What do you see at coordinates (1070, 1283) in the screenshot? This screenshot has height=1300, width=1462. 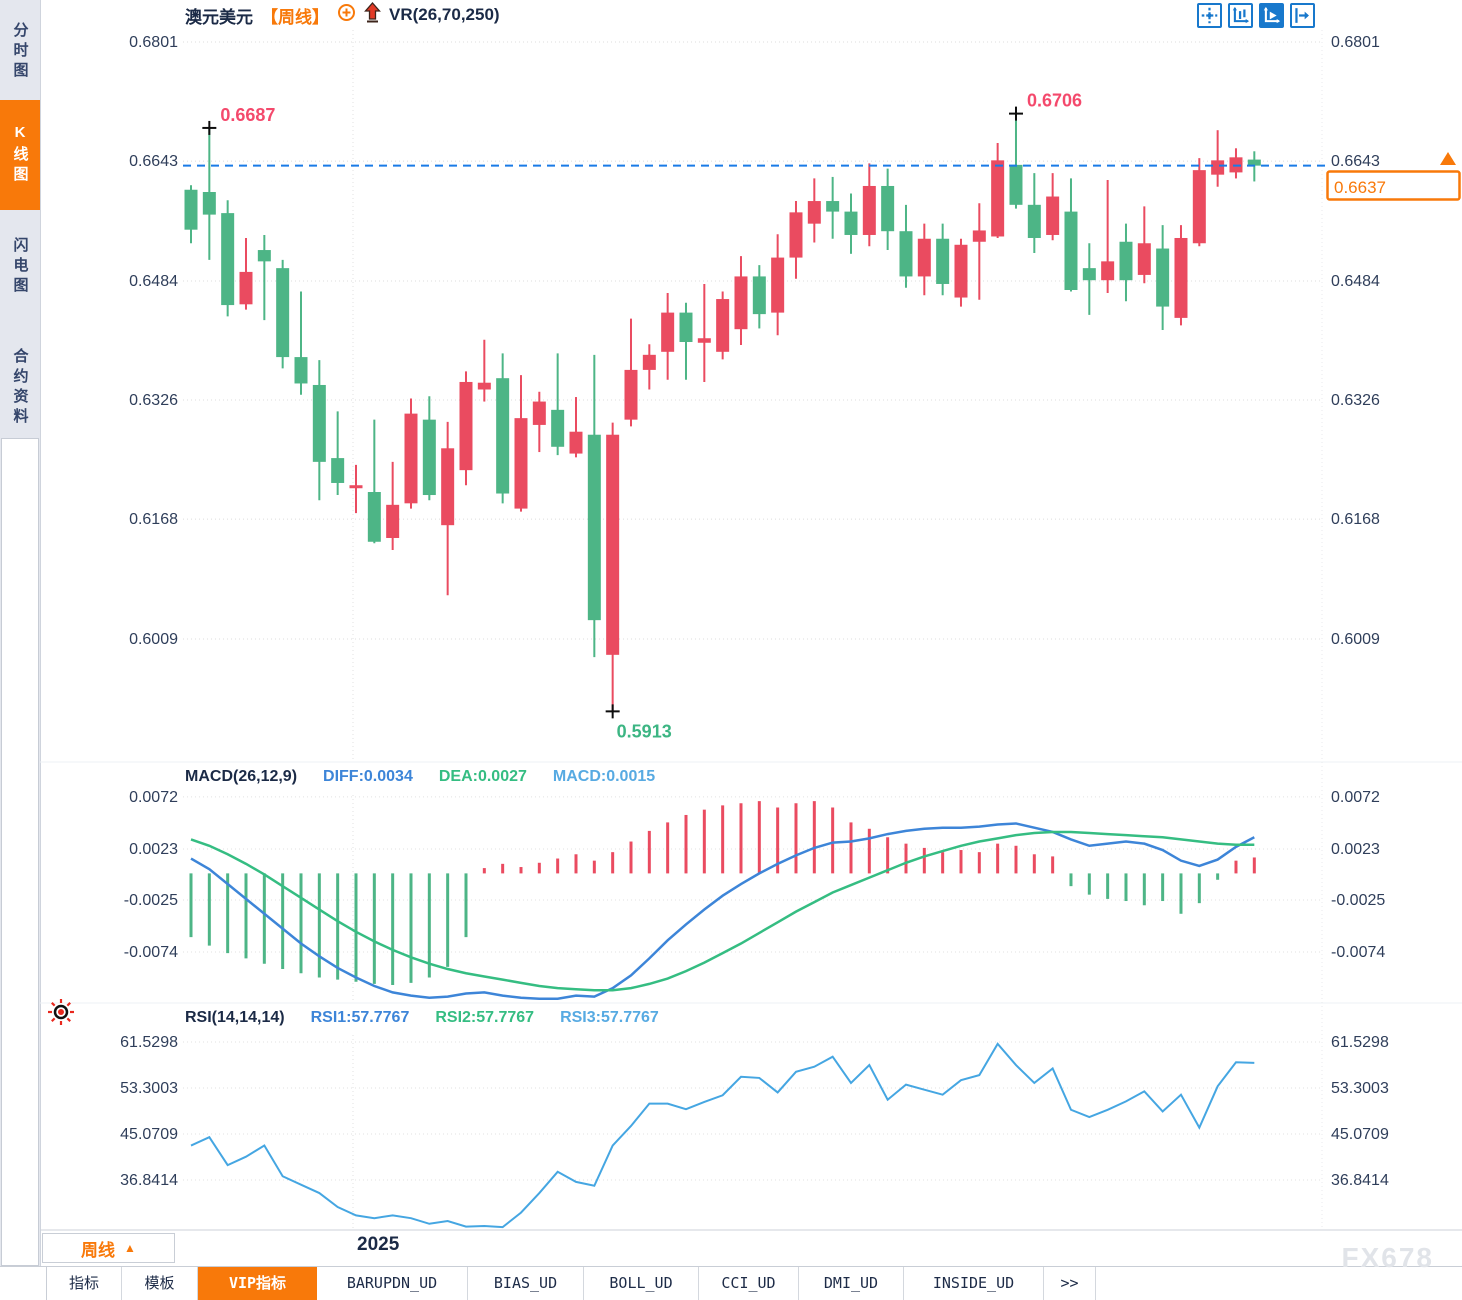 I see `tab-more: >>` at bounding box center [1070, 1283].